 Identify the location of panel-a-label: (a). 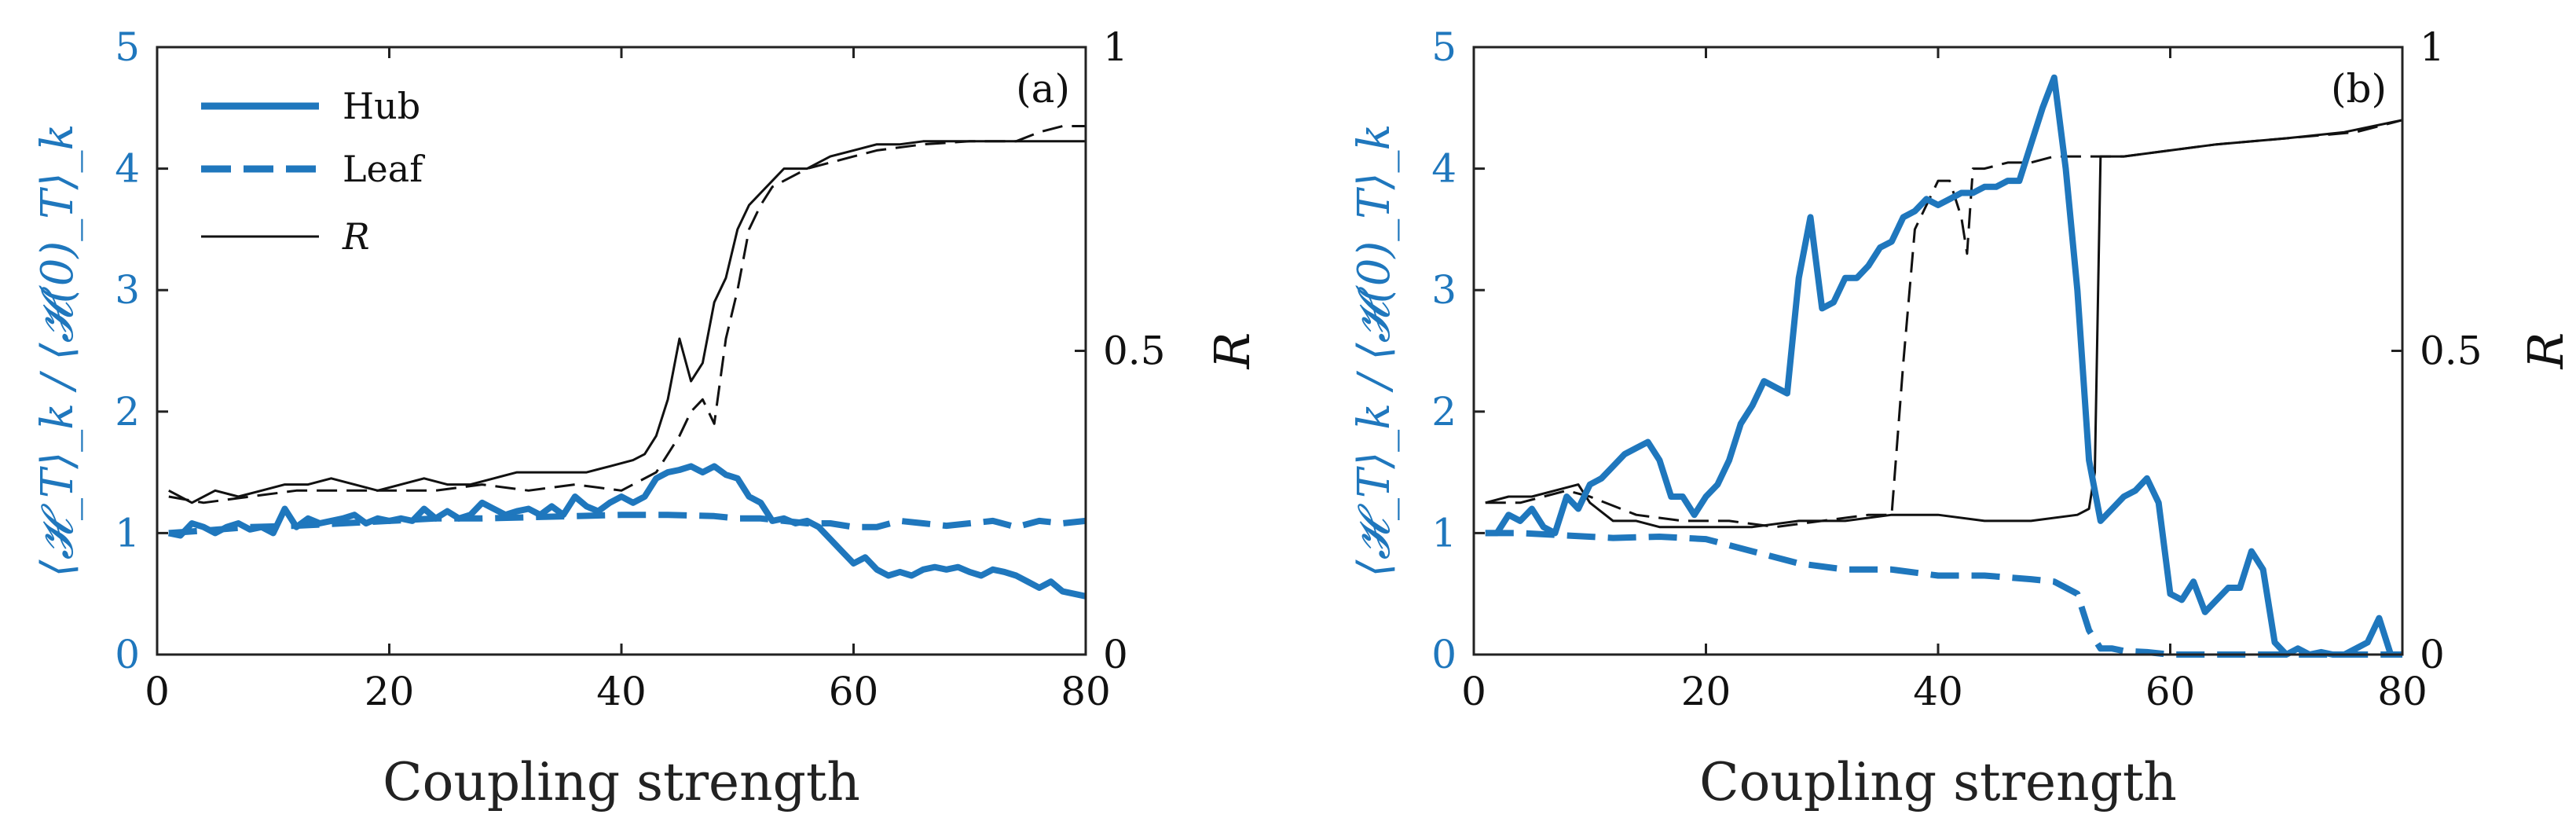
(1043, 89).